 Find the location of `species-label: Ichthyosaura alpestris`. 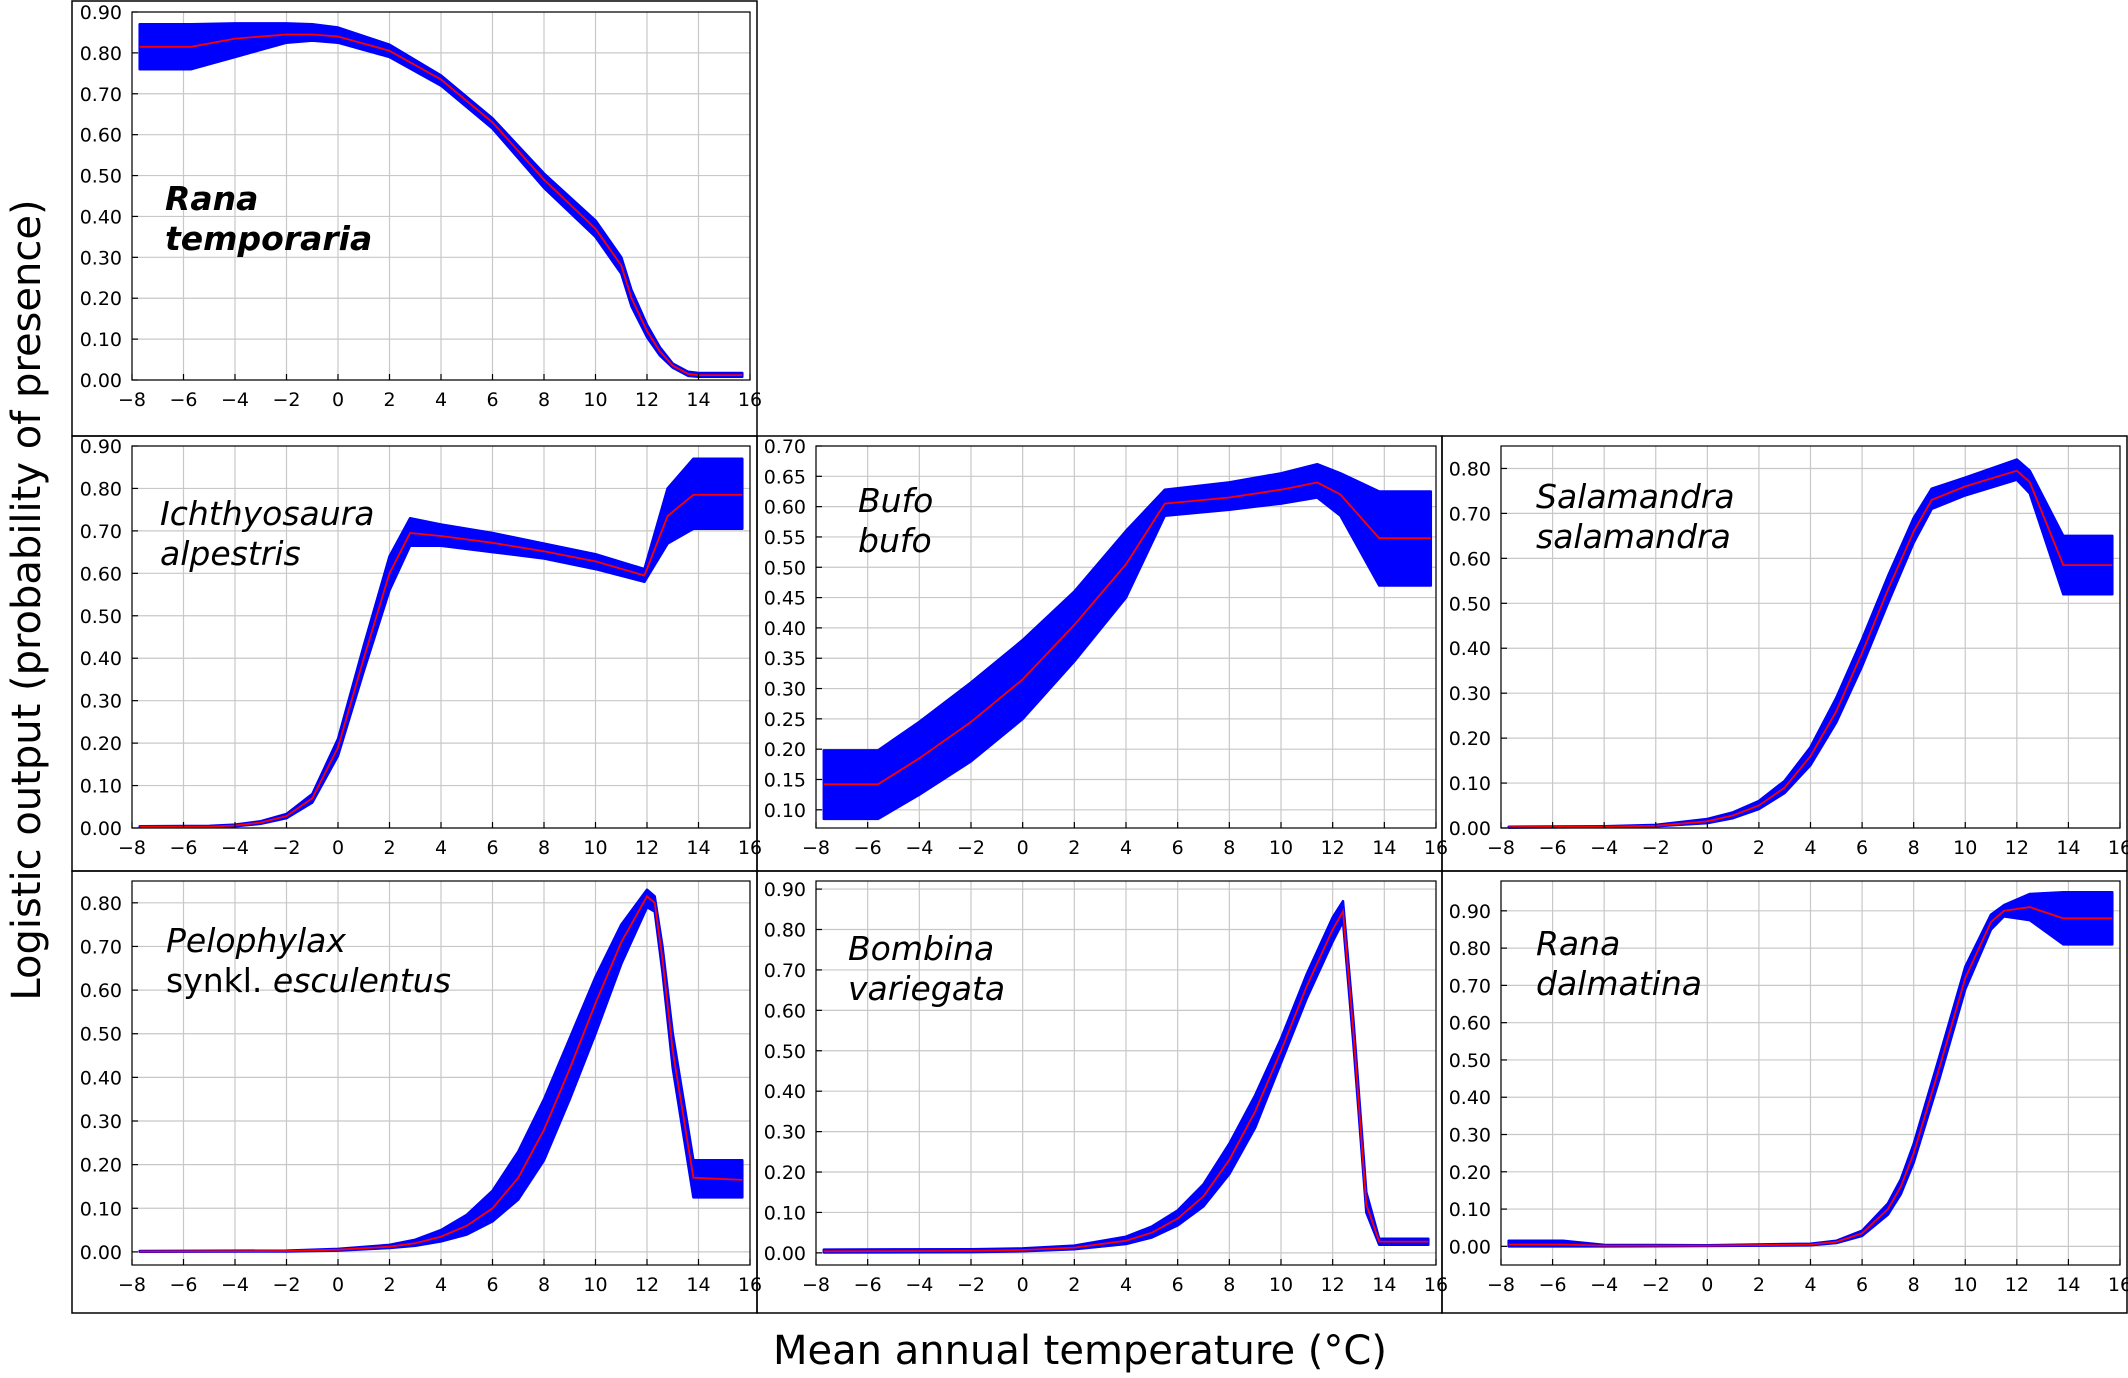

species-label: Ichthyosaura alpestris is located at coordinates (267, 533).